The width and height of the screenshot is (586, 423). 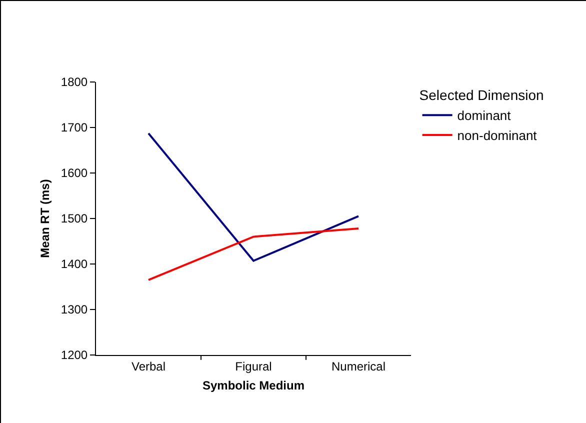 I want to click on y-tick-label: 1800, so click(x=74, y=82).